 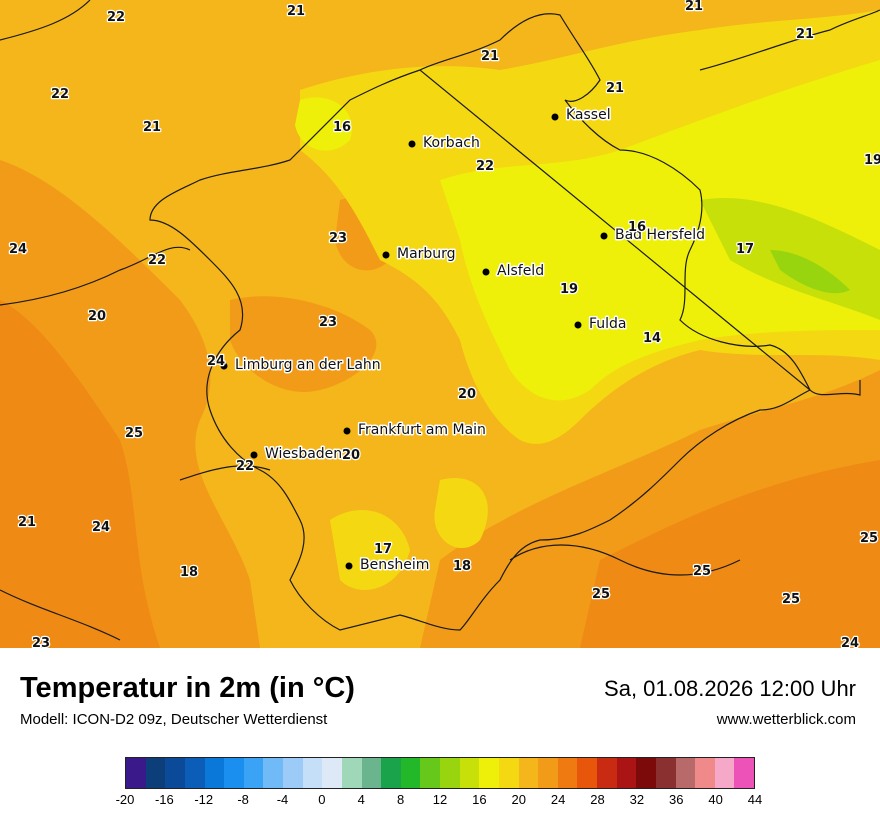 What do you see at coordinates (660, 235) in the screenshot?
I see `city-label: Bad Hersfeld` at bounding box center [660, 235].